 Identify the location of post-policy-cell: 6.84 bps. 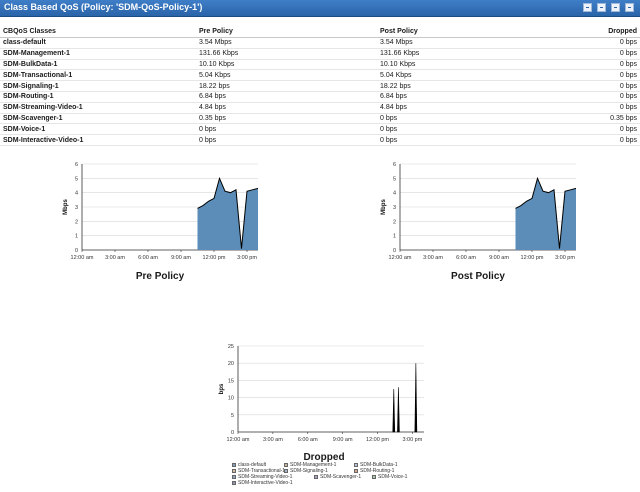
(467, 97).